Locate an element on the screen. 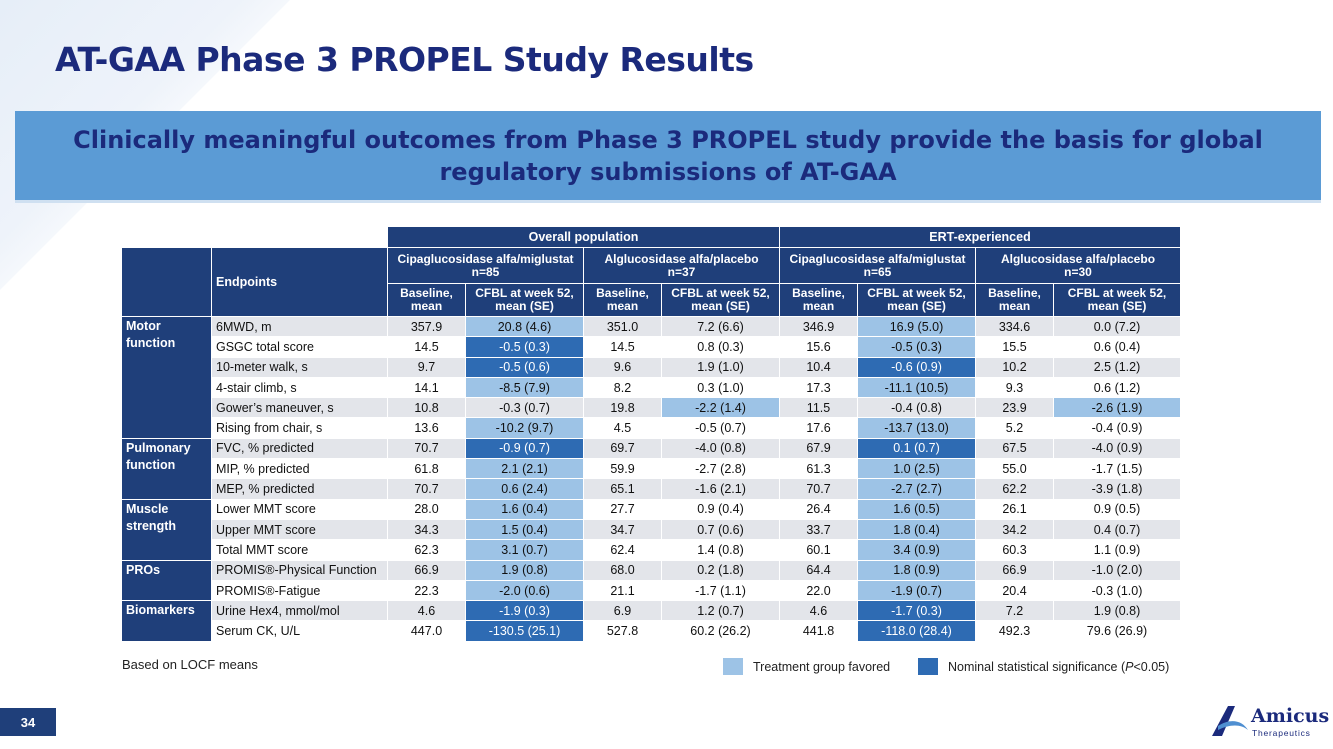  baseline-cell: 9.6 is located at coordinates (622, 367).